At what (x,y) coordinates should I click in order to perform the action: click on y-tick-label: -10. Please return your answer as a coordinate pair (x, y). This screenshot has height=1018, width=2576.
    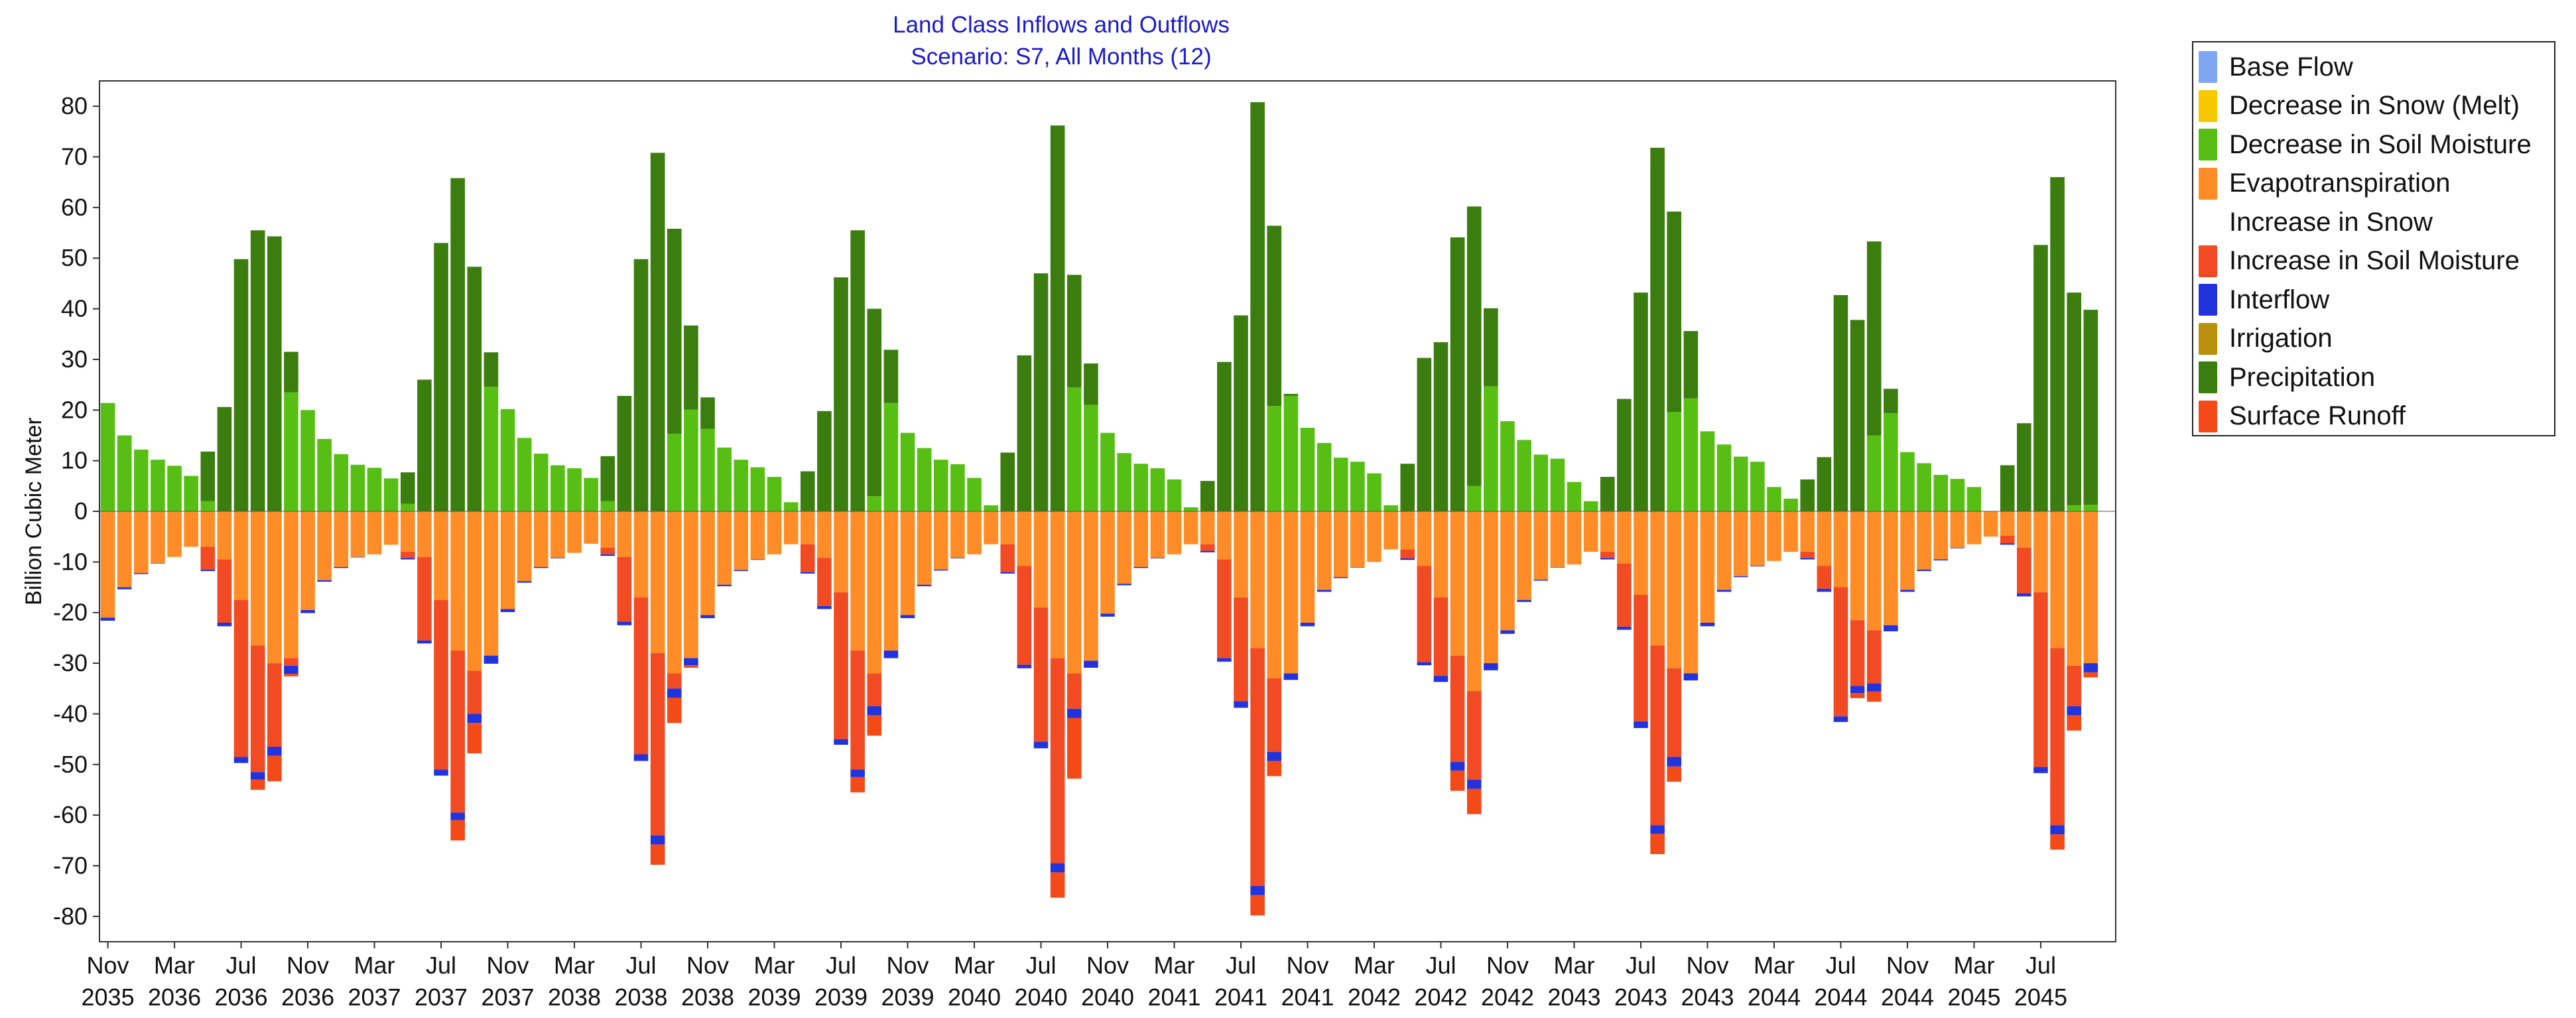
    Looking at the image, I should click on (70, 561).